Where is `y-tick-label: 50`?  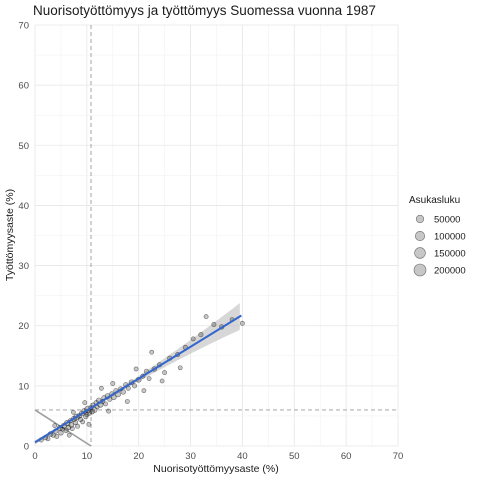
y-tick-label: 50 is located at coordinates (23, 146).